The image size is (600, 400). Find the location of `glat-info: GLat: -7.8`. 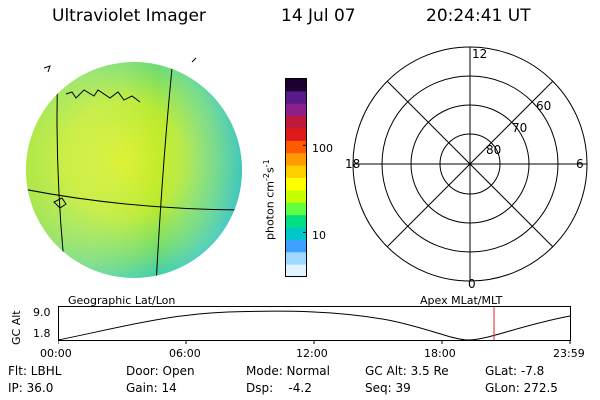

glat-info: GLat: -7.8 is located at coordinates (515, 371).